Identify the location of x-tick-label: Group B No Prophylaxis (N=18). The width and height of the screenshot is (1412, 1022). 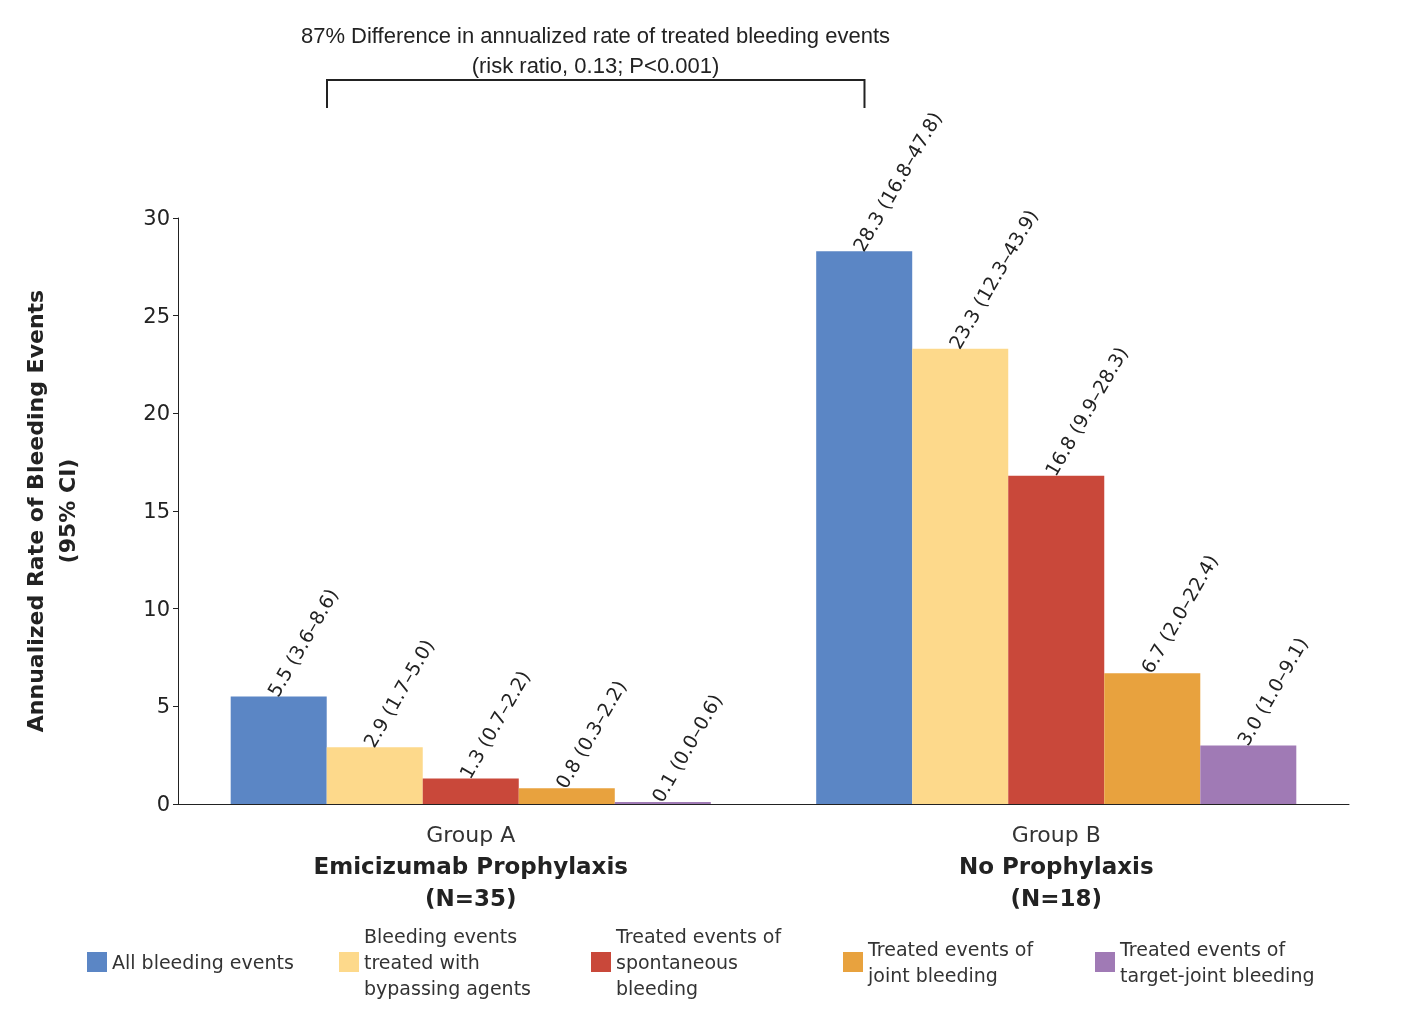
(1056, 866).